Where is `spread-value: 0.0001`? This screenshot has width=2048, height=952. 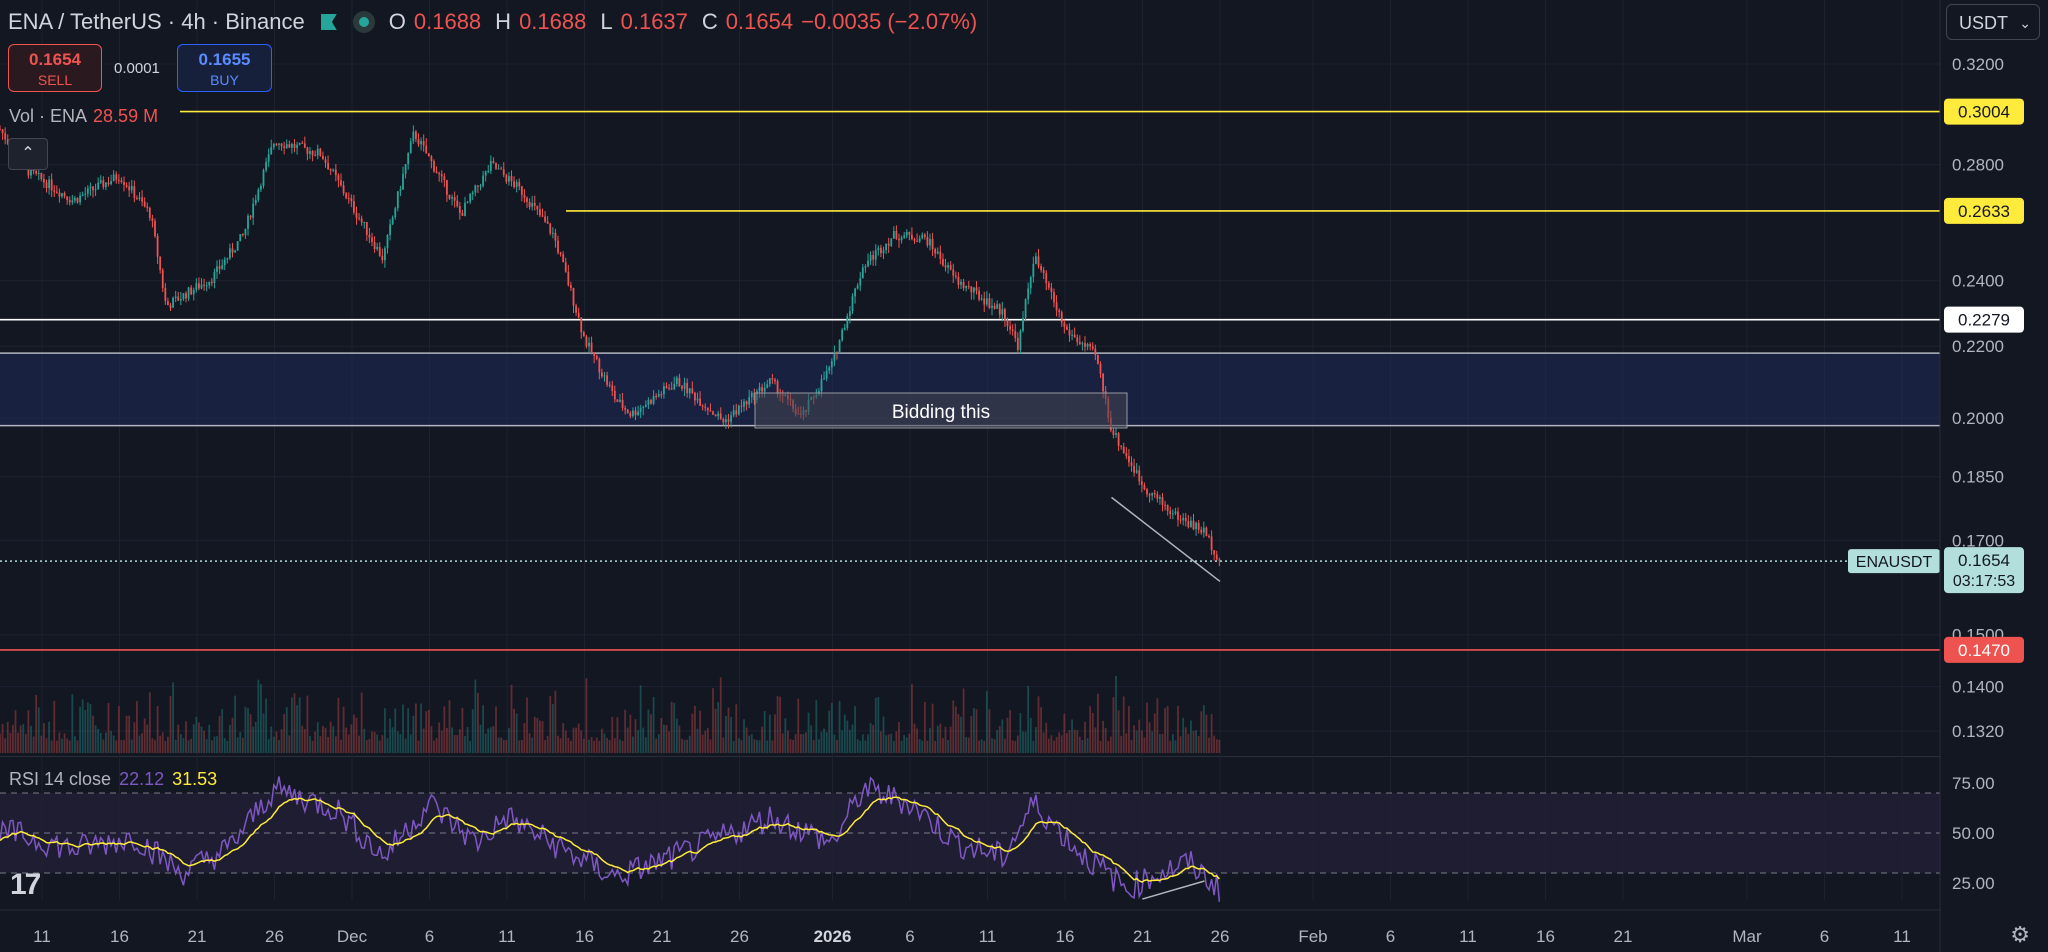
spread-value: 0.0001 is located at coordinates (137, 68).